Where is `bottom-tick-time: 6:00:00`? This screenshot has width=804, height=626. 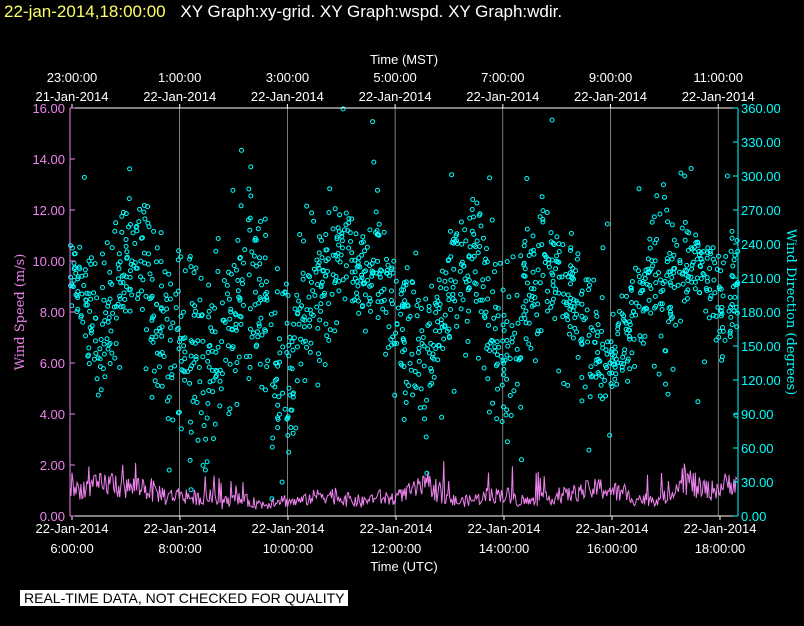 bottom-tick-time: 6:00:00 is located at coordinates (71, 548).